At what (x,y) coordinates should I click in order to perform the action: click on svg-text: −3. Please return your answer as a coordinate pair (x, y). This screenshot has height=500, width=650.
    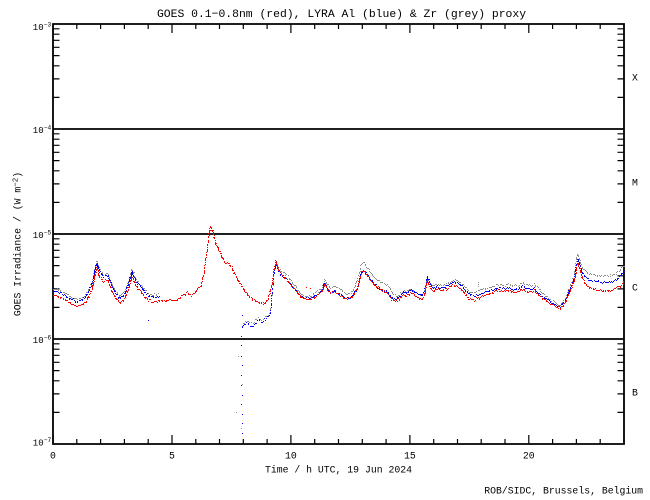
    Looking at the image, I should click on (48, 25).